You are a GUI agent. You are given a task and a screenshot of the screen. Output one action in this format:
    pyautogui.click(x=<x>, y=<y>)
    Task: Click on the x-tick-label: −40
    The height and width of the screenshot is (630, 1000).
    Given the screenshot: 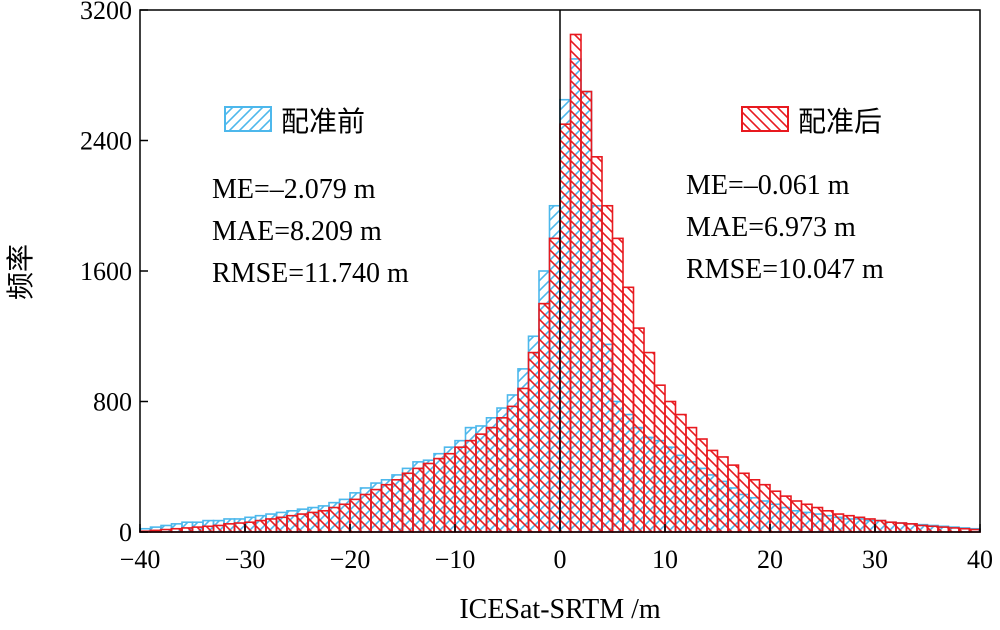 What is the action you would take?
    pyautogui.click(x=140, y=559)
    